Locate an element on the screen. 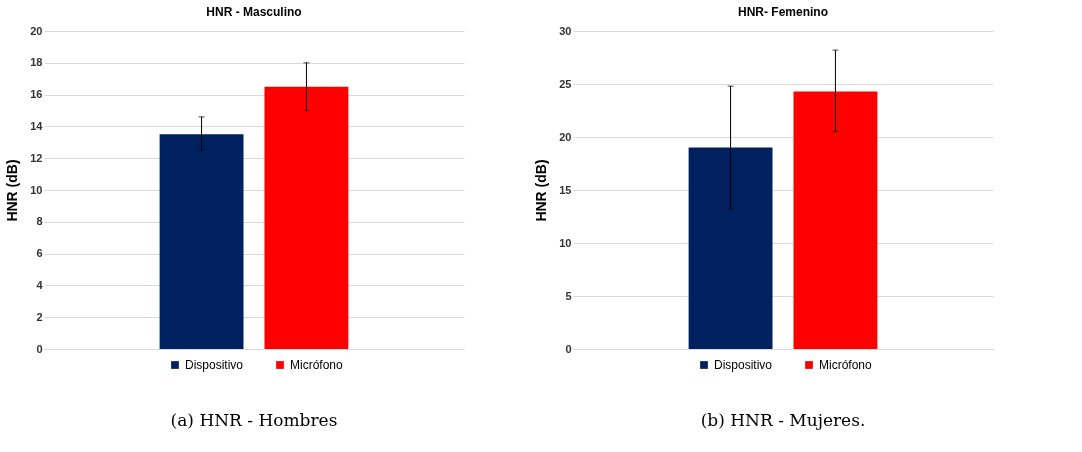 The width and height of the screenshot is (1082, 452). y-tick-label: 2 is located at coordinates (39, 316).